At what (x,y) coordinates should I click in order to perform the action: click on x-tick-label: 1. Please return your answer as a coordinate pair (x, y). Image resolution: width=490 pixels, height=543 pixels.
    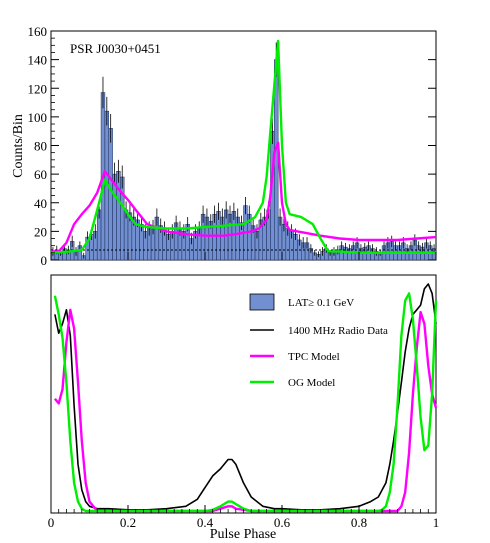
    Looking at the image, I should click on (436, 522).